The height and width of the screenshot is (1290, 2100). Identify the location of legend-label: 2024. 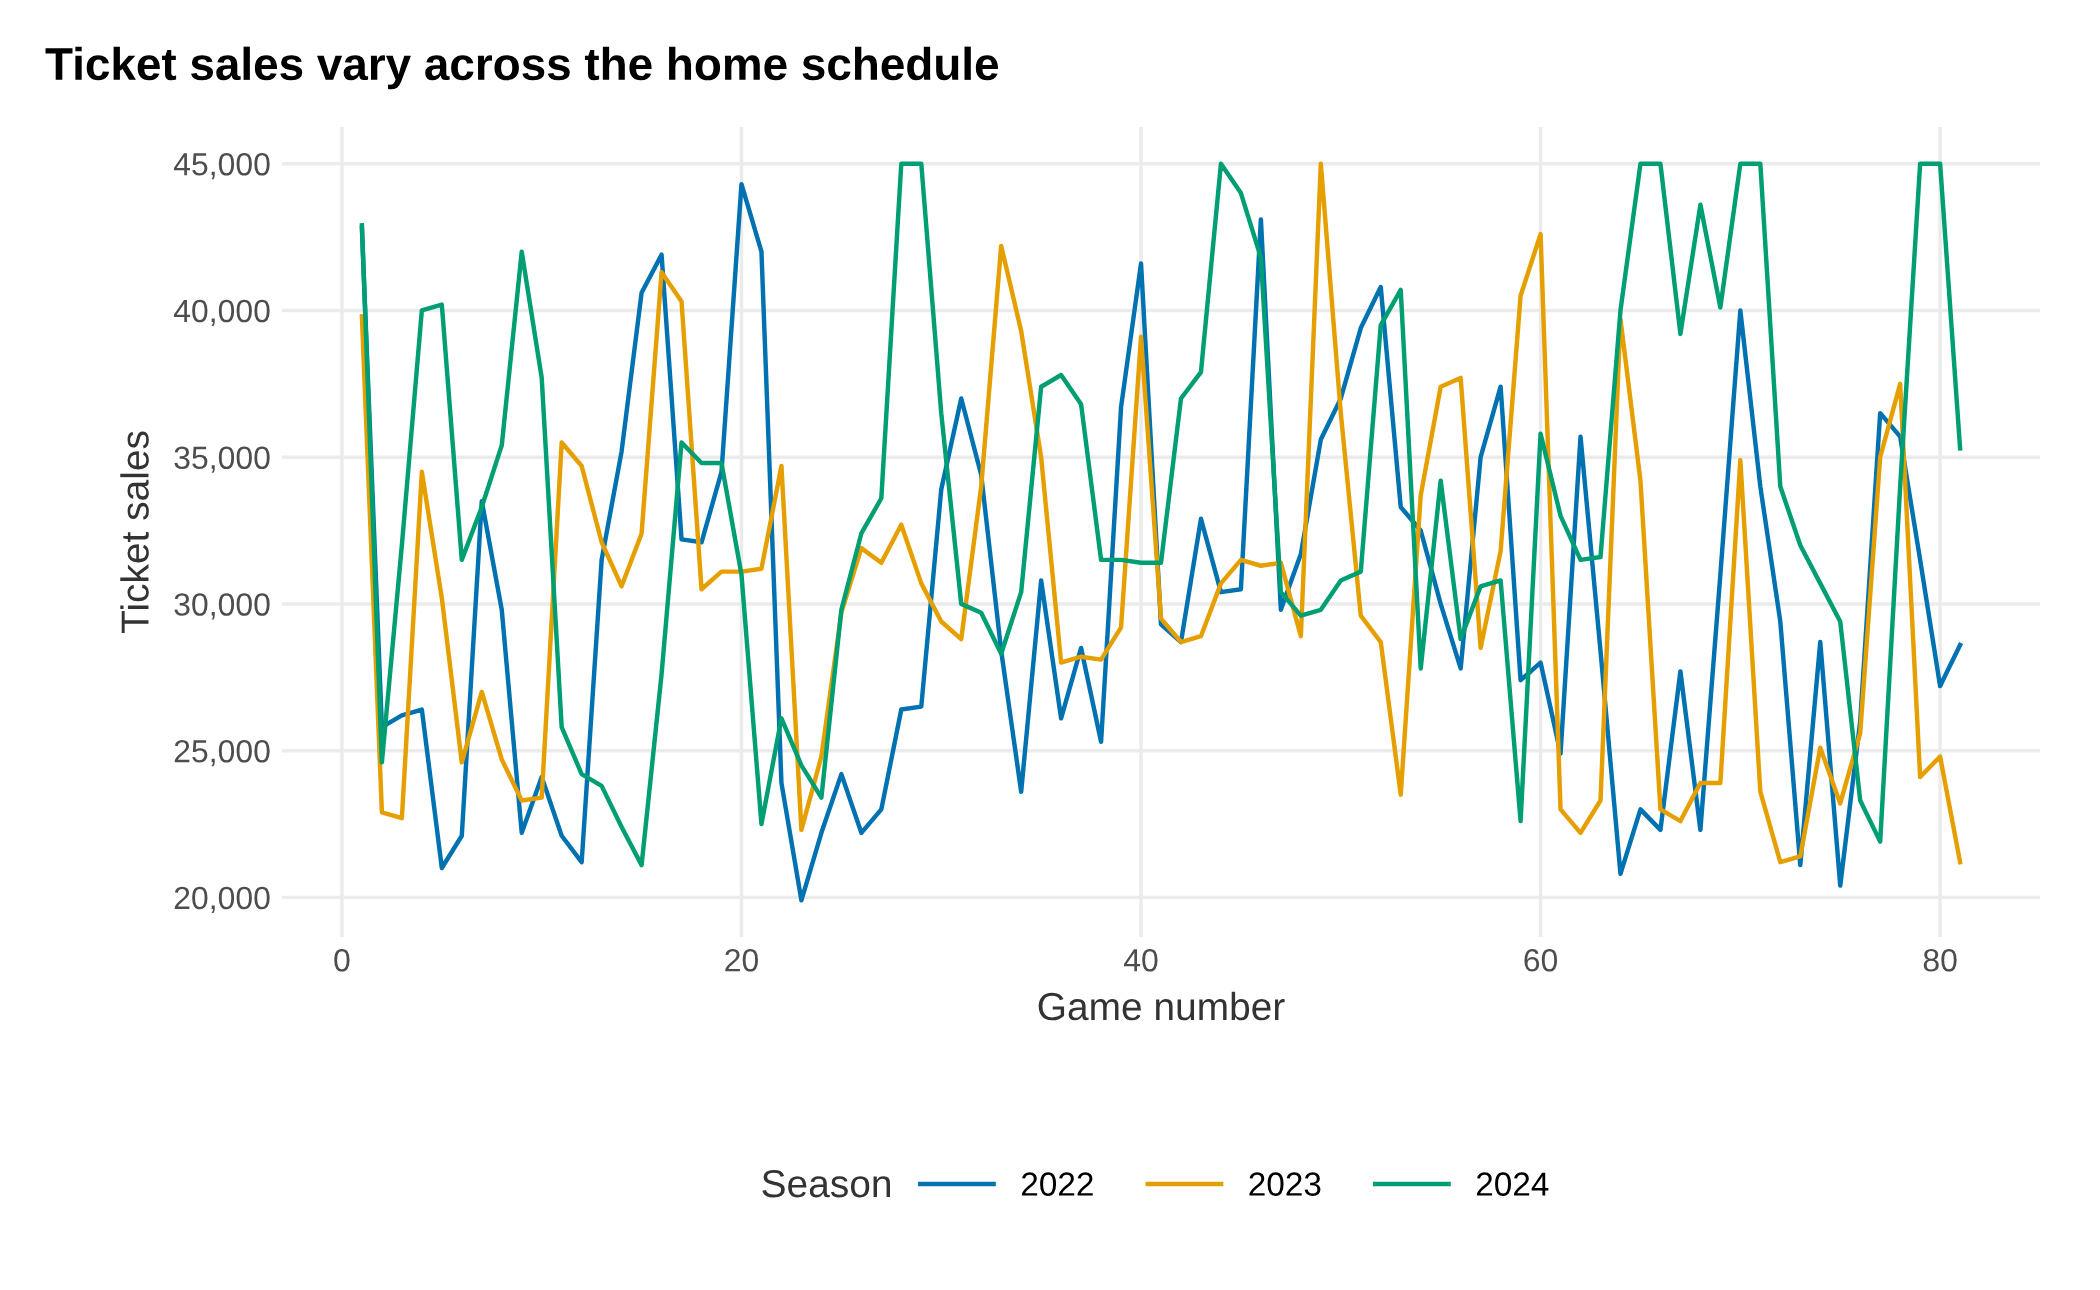
(1512, 1184).